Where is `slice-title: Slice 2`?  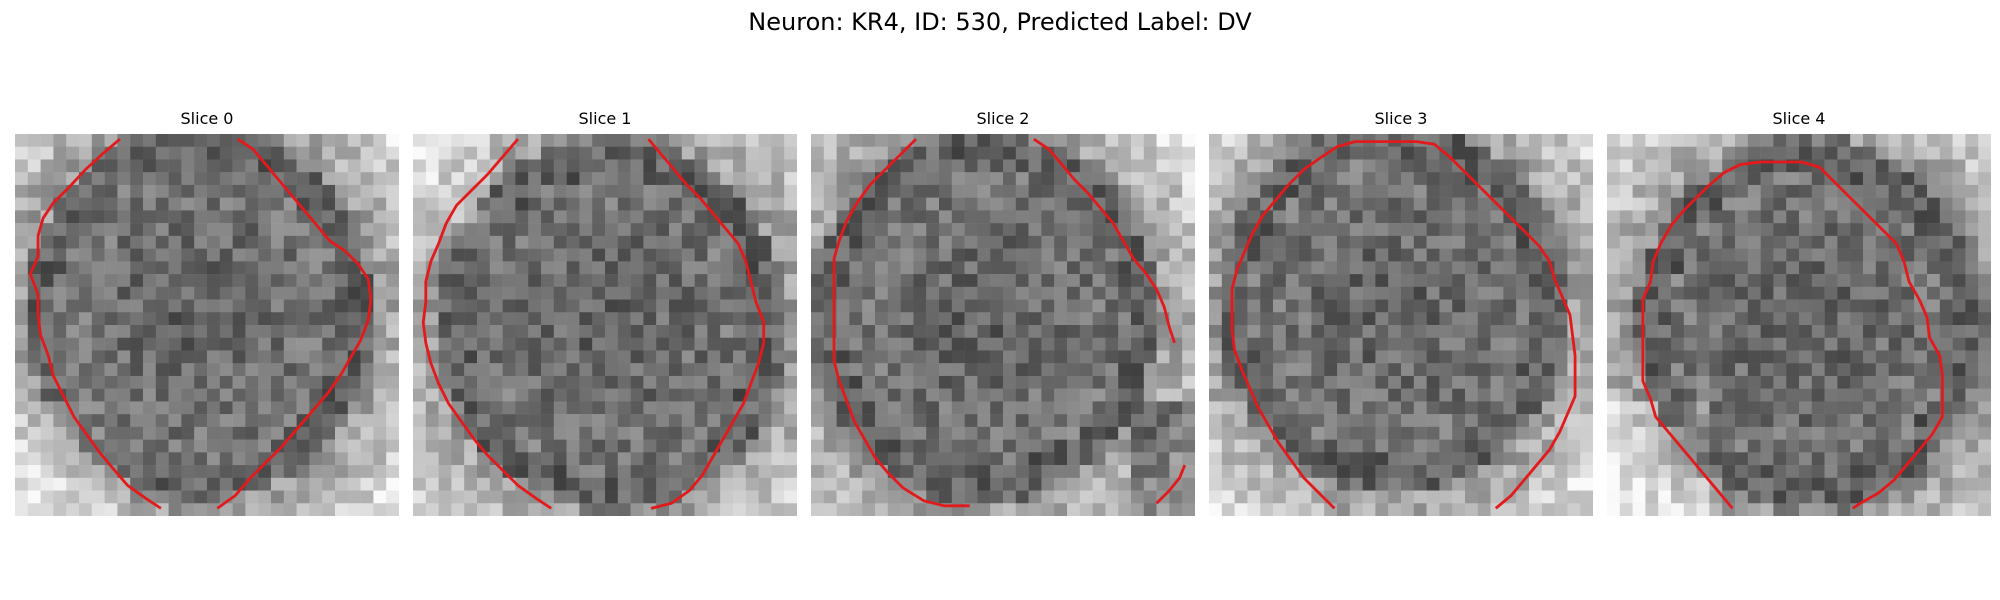
slice-title: Slice 2 is located at coordinates (1003, 118).